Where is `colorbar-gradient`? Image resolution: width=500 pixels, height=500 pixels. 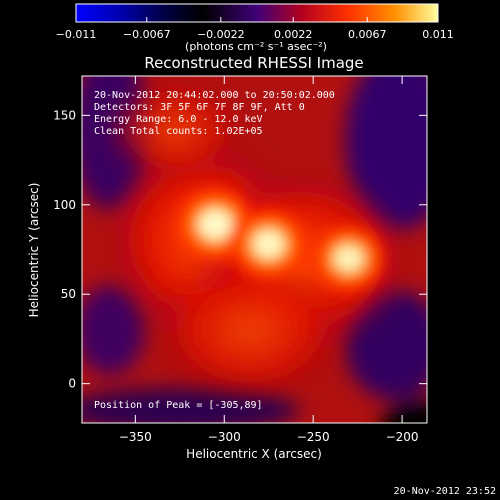 colorbar-gradient is located at coordinates (257, 13).